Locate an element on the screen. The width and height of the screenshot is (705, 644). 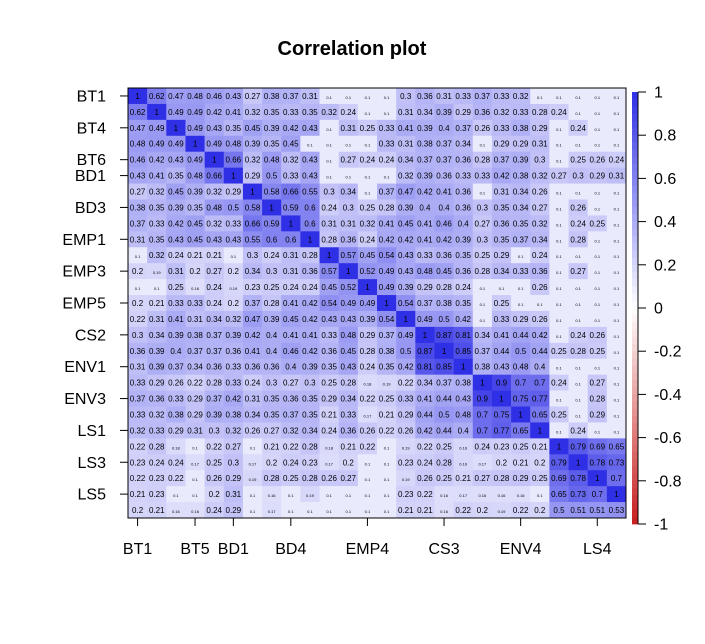
cell-value-label: 0.26 is located at coordinates (540, 287).